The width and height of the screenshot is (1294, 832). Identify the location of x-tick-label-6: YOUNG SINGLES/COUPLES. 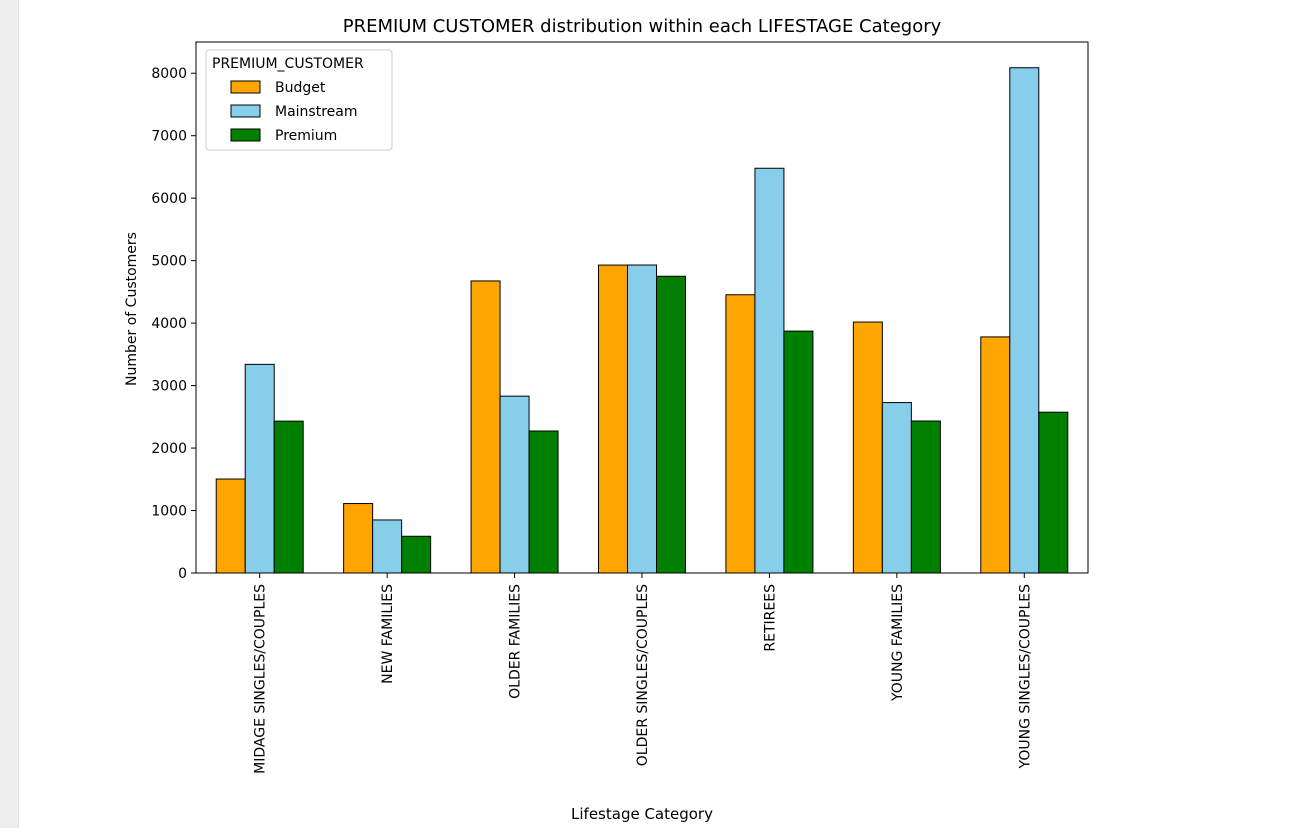
(1025, 677).